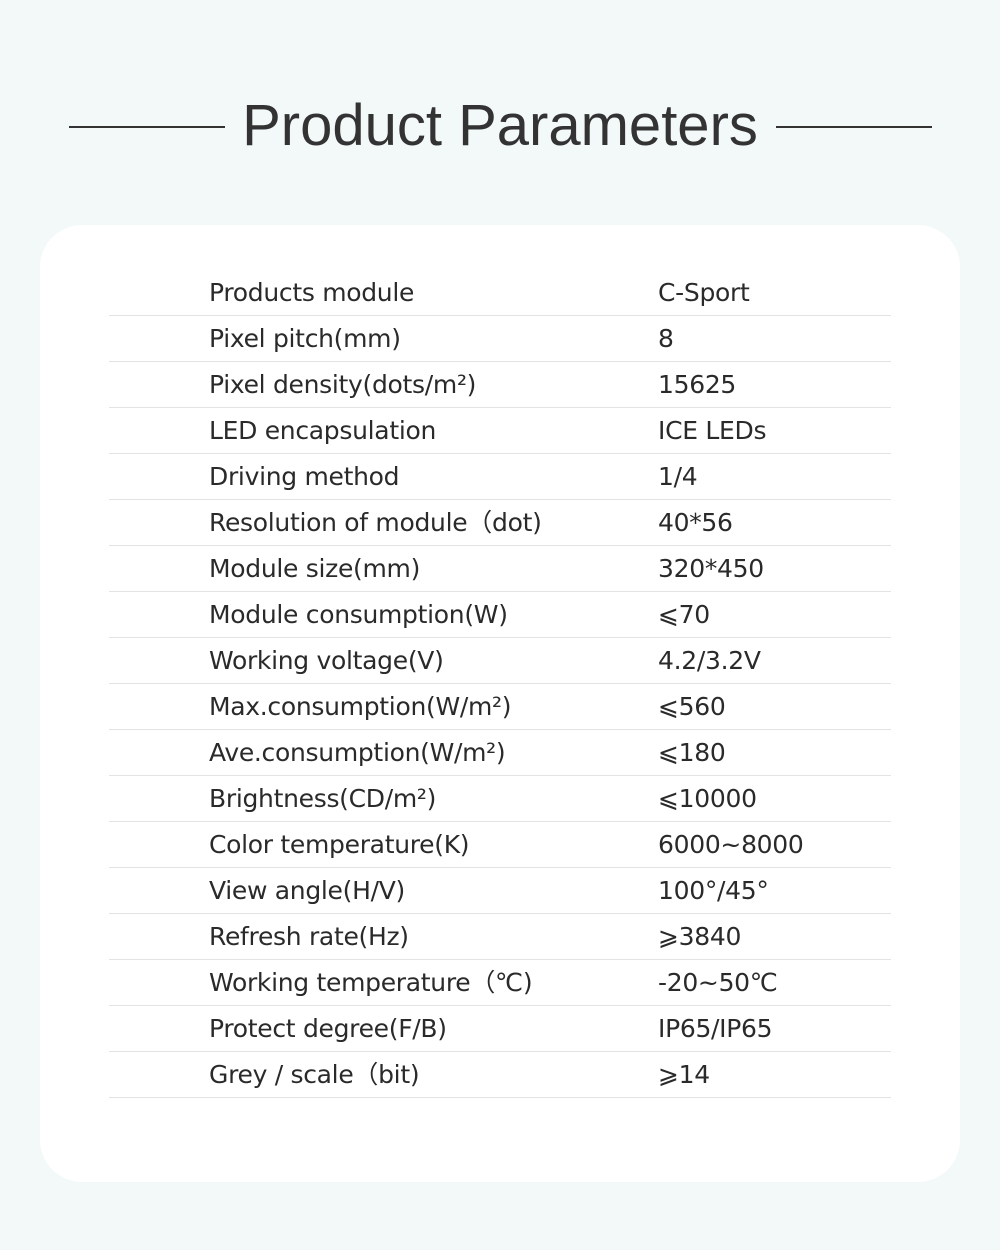 This screenshot has width=1000, height=1250. I want to click on table-row: Max.consumption(W/m²) ⩽560, so click(500, 707).